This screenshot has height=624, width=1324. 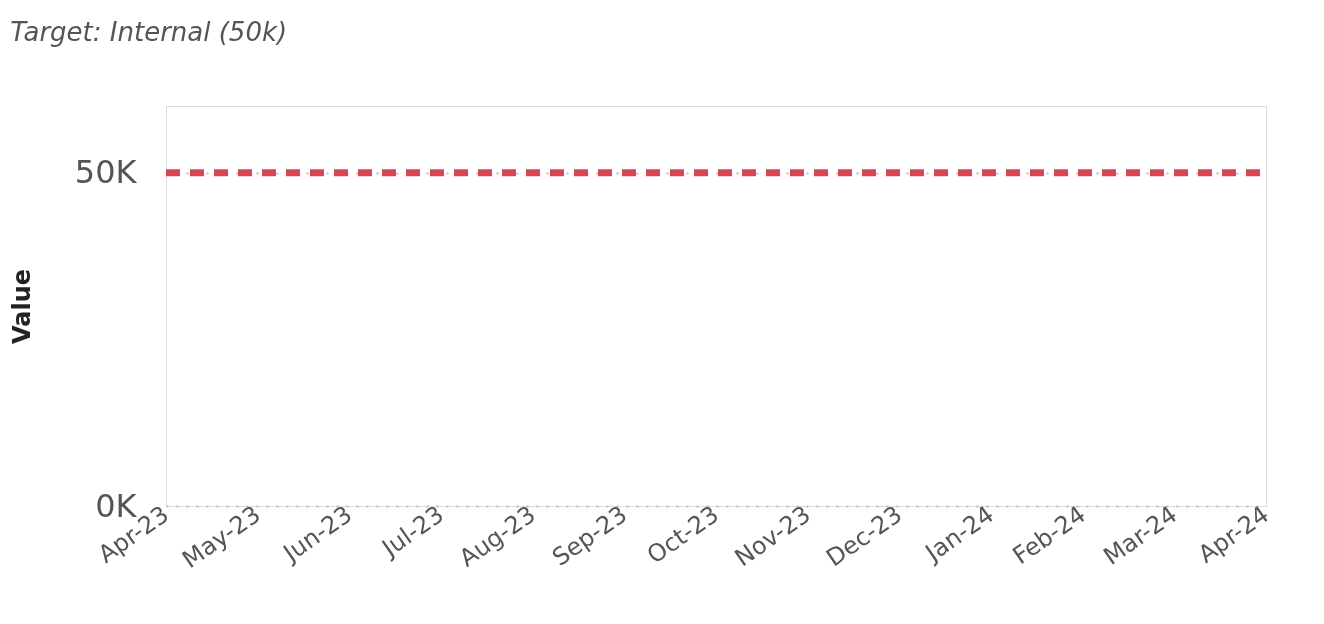 What do you see at coordinates (149, 32) in the screenshot?
I see `chart-title: Target: Internal (50k)` at bounding box center [149, 32].